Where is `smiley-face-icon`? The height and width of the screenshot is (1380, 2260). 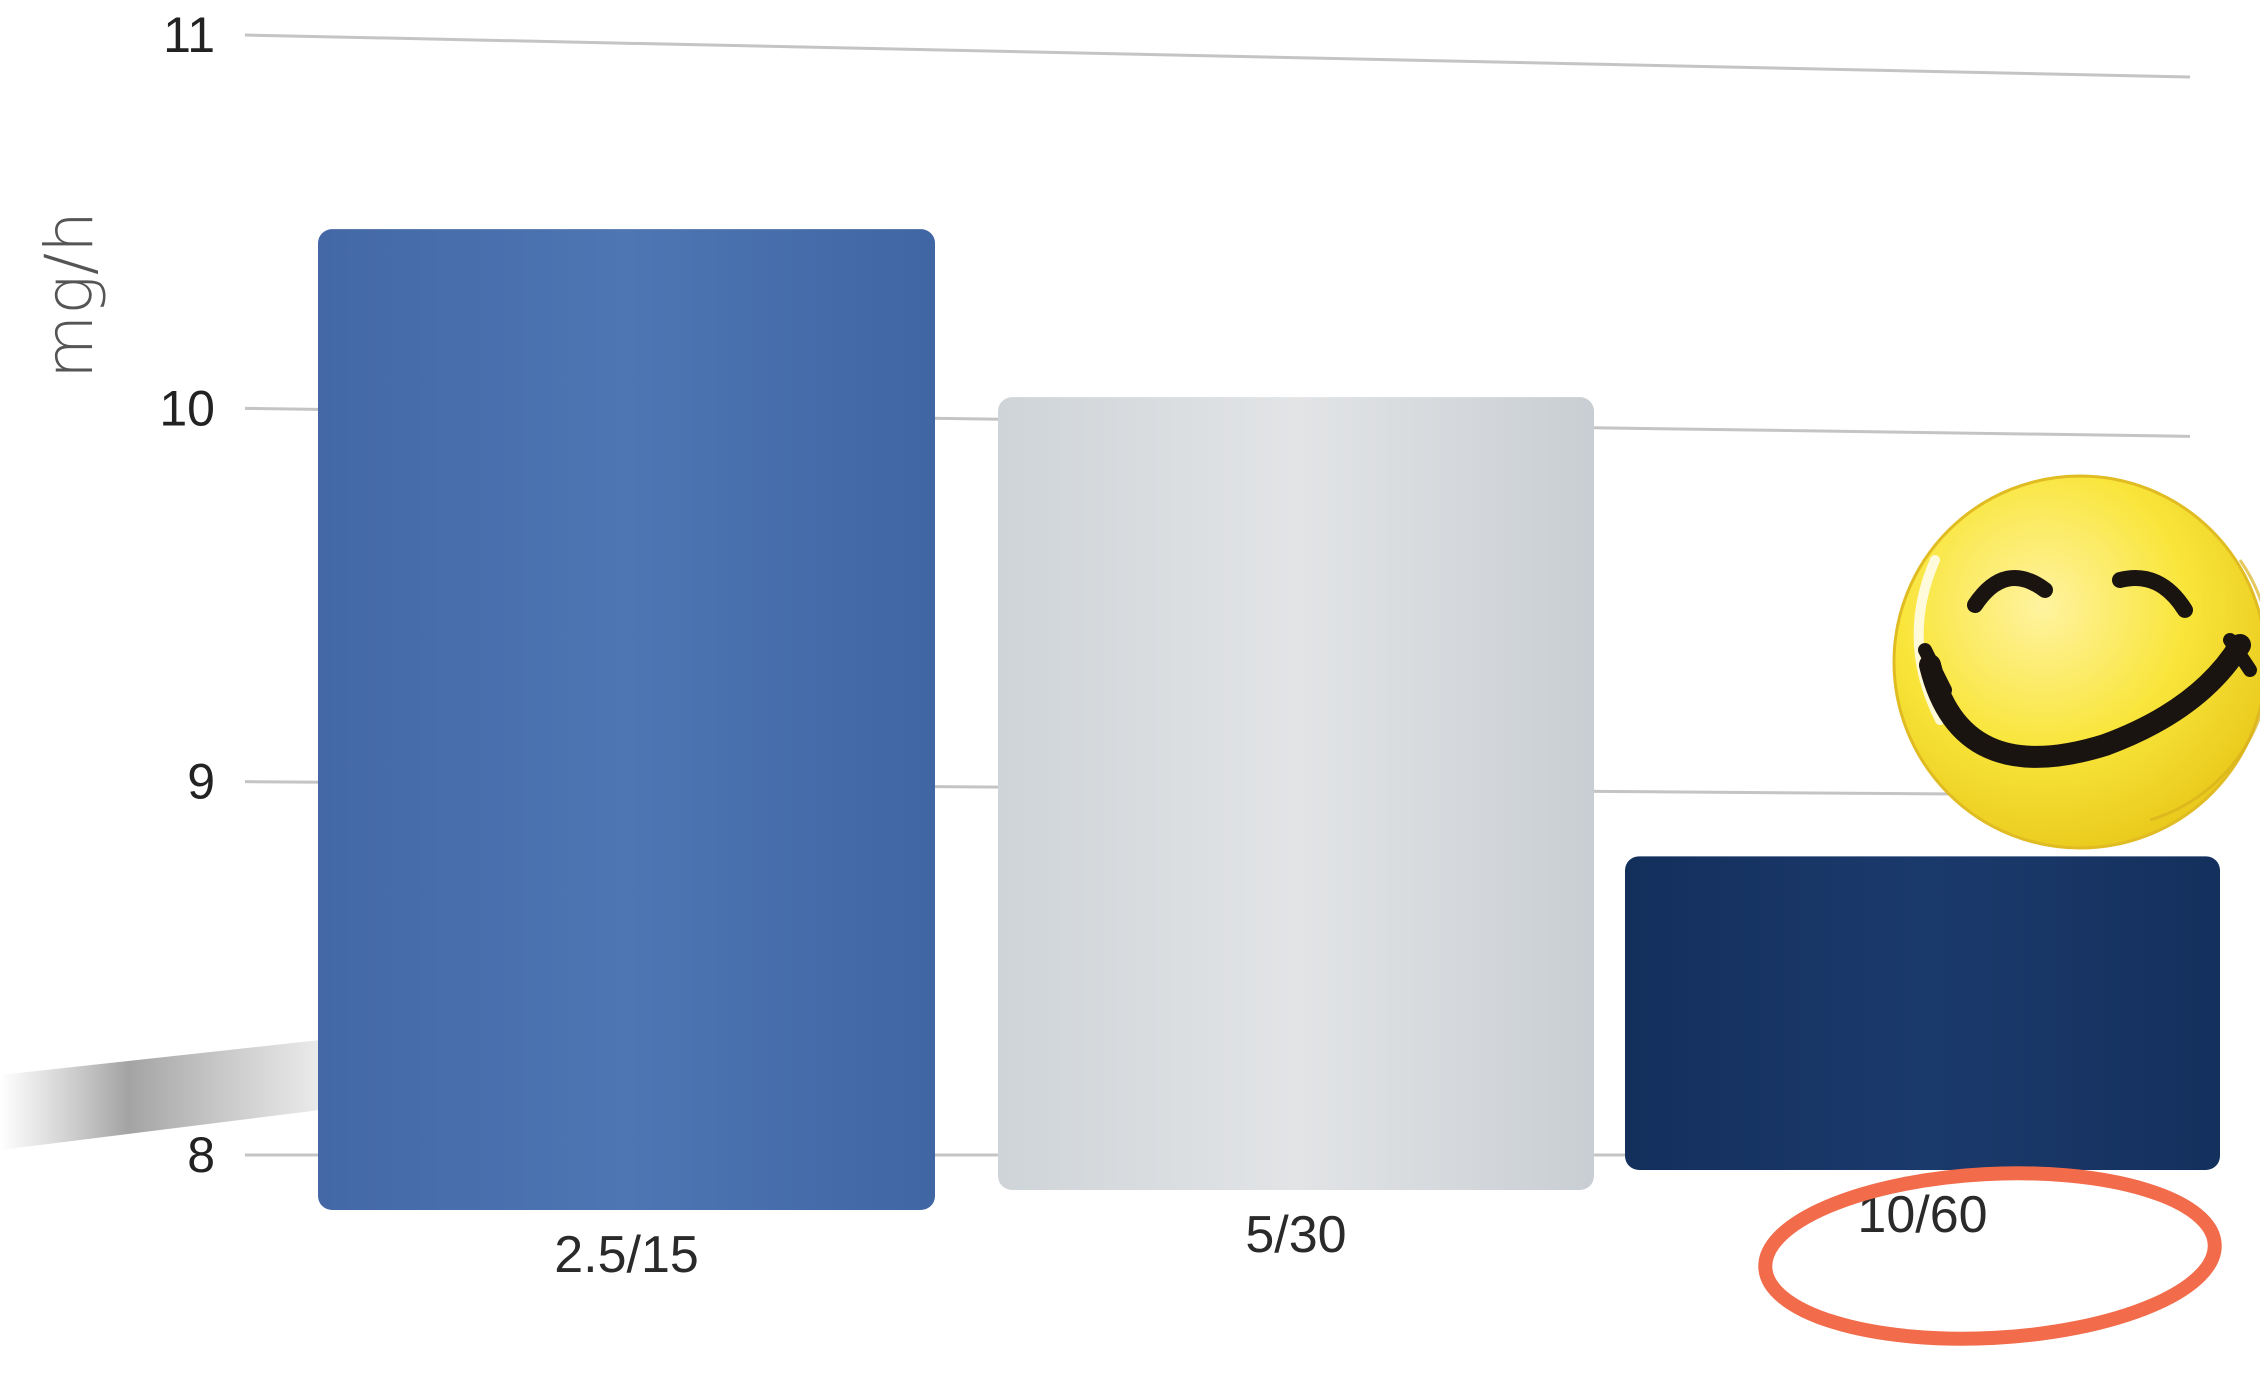 smiley-face-icon is located at coordinates (2076, 662).